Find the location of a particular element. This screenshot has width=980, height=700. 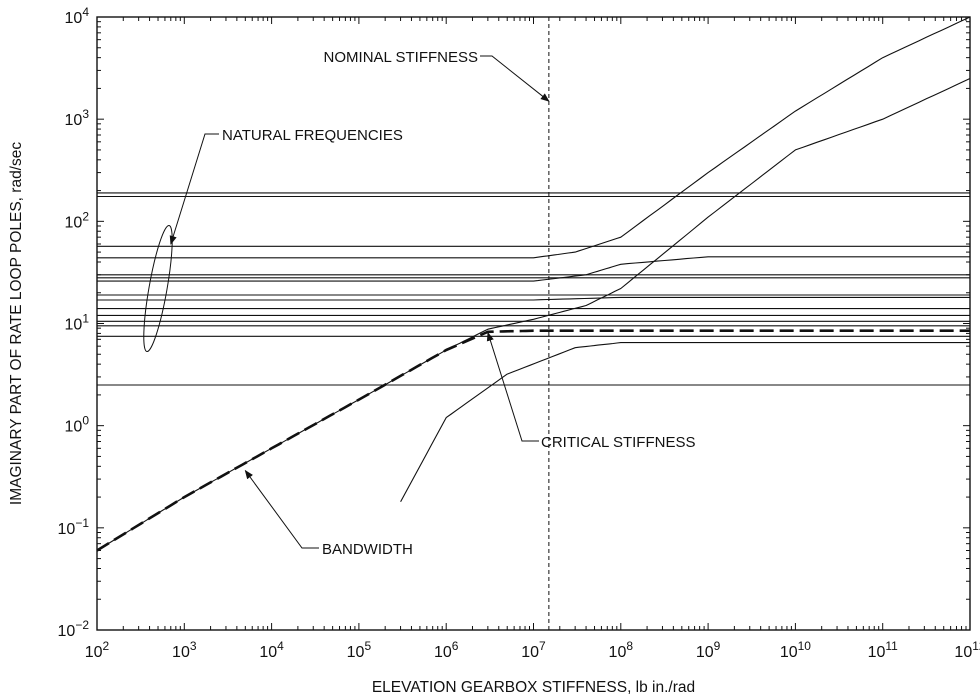

x-tick-labels: 10² 10³ 10⁴ 10⁵ 10⁶ 10⁷ 10⁸ 10⁹ 10¹⁰ 10¹¹ 10¹² is located at coordinates (532, 650).